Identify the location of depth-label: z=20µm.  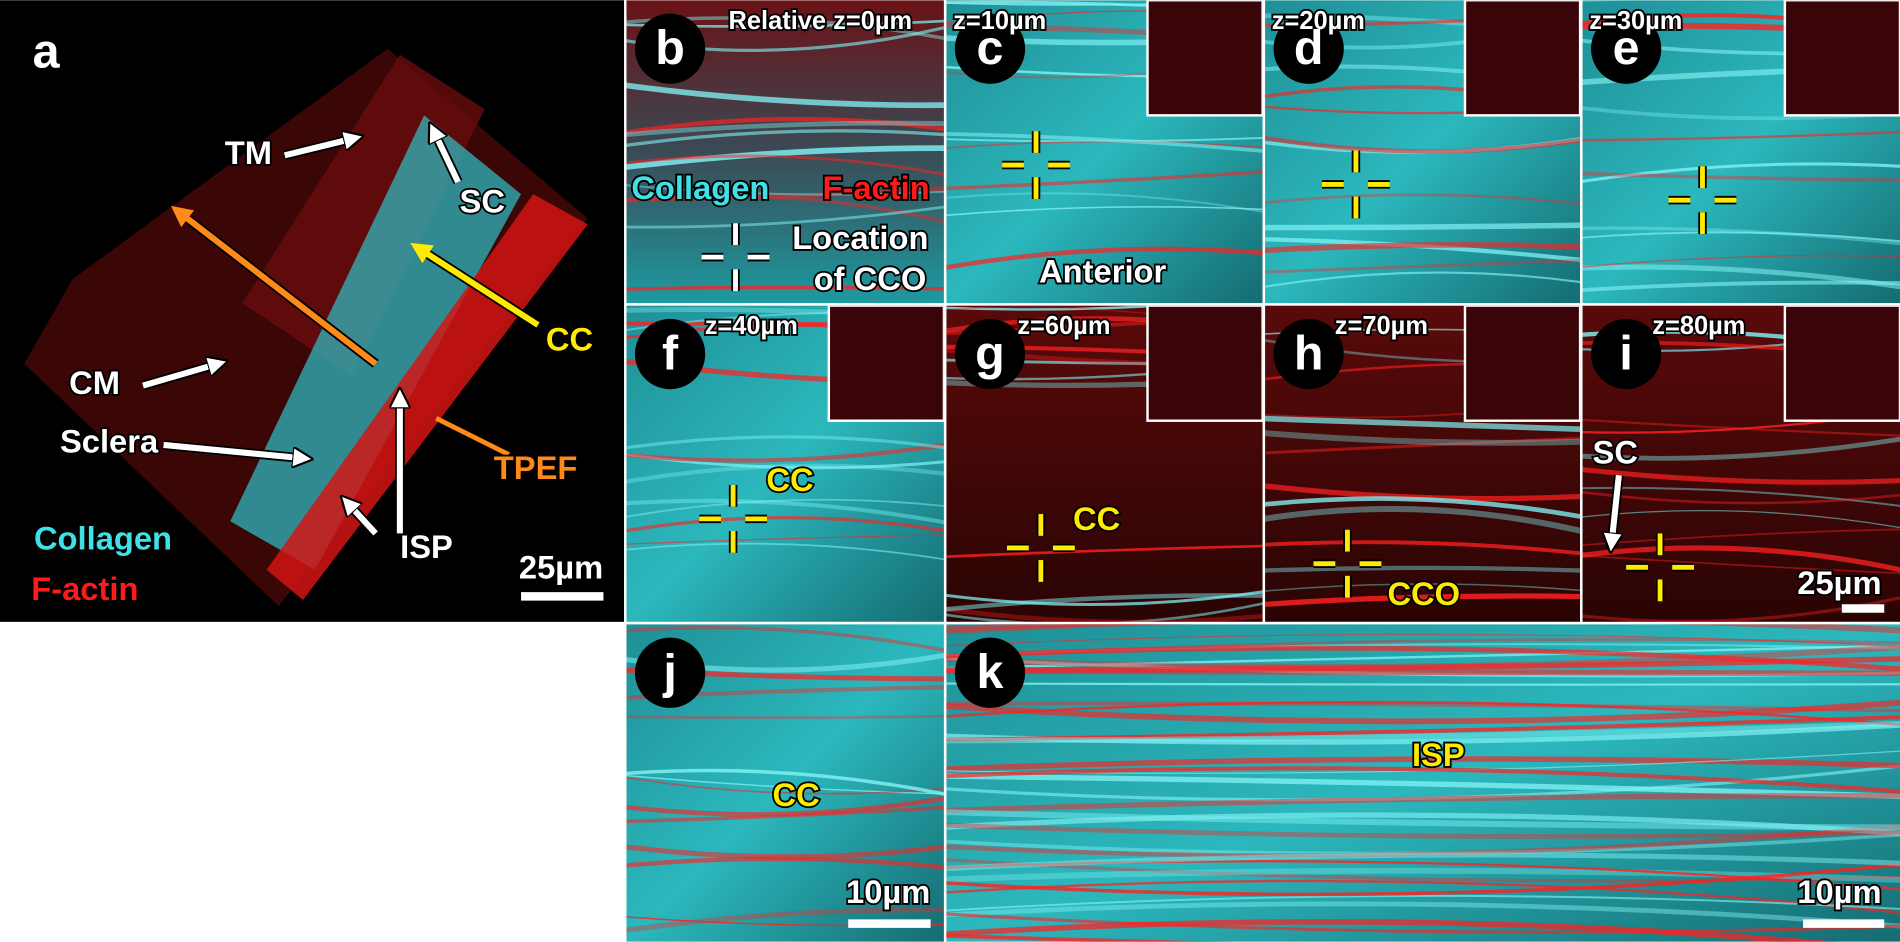
(1318, 21).